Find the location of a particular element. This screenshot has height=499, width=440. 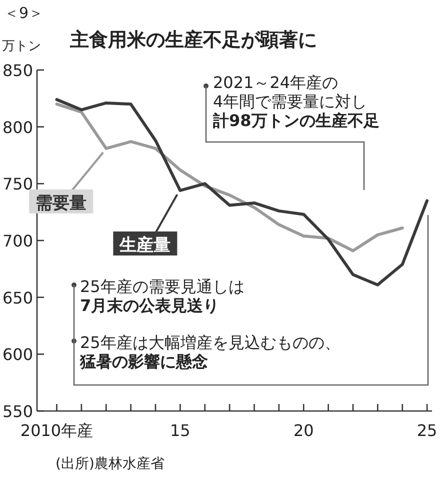

text: (出所)農林水産省 is located at coordinates (110, 464).